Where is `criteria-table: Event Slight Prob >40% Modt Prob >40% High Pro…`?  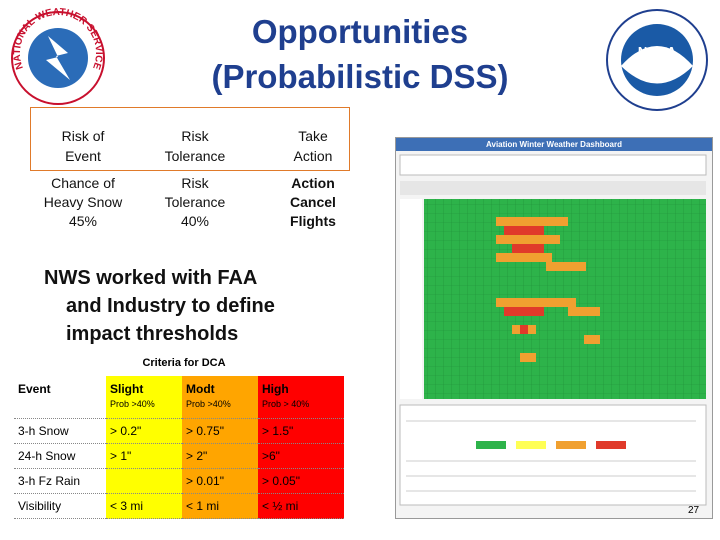
criteria-table: Event Slight Prob >40% Modt Prob >40% High Pro… is located at coordinates (179, 447).